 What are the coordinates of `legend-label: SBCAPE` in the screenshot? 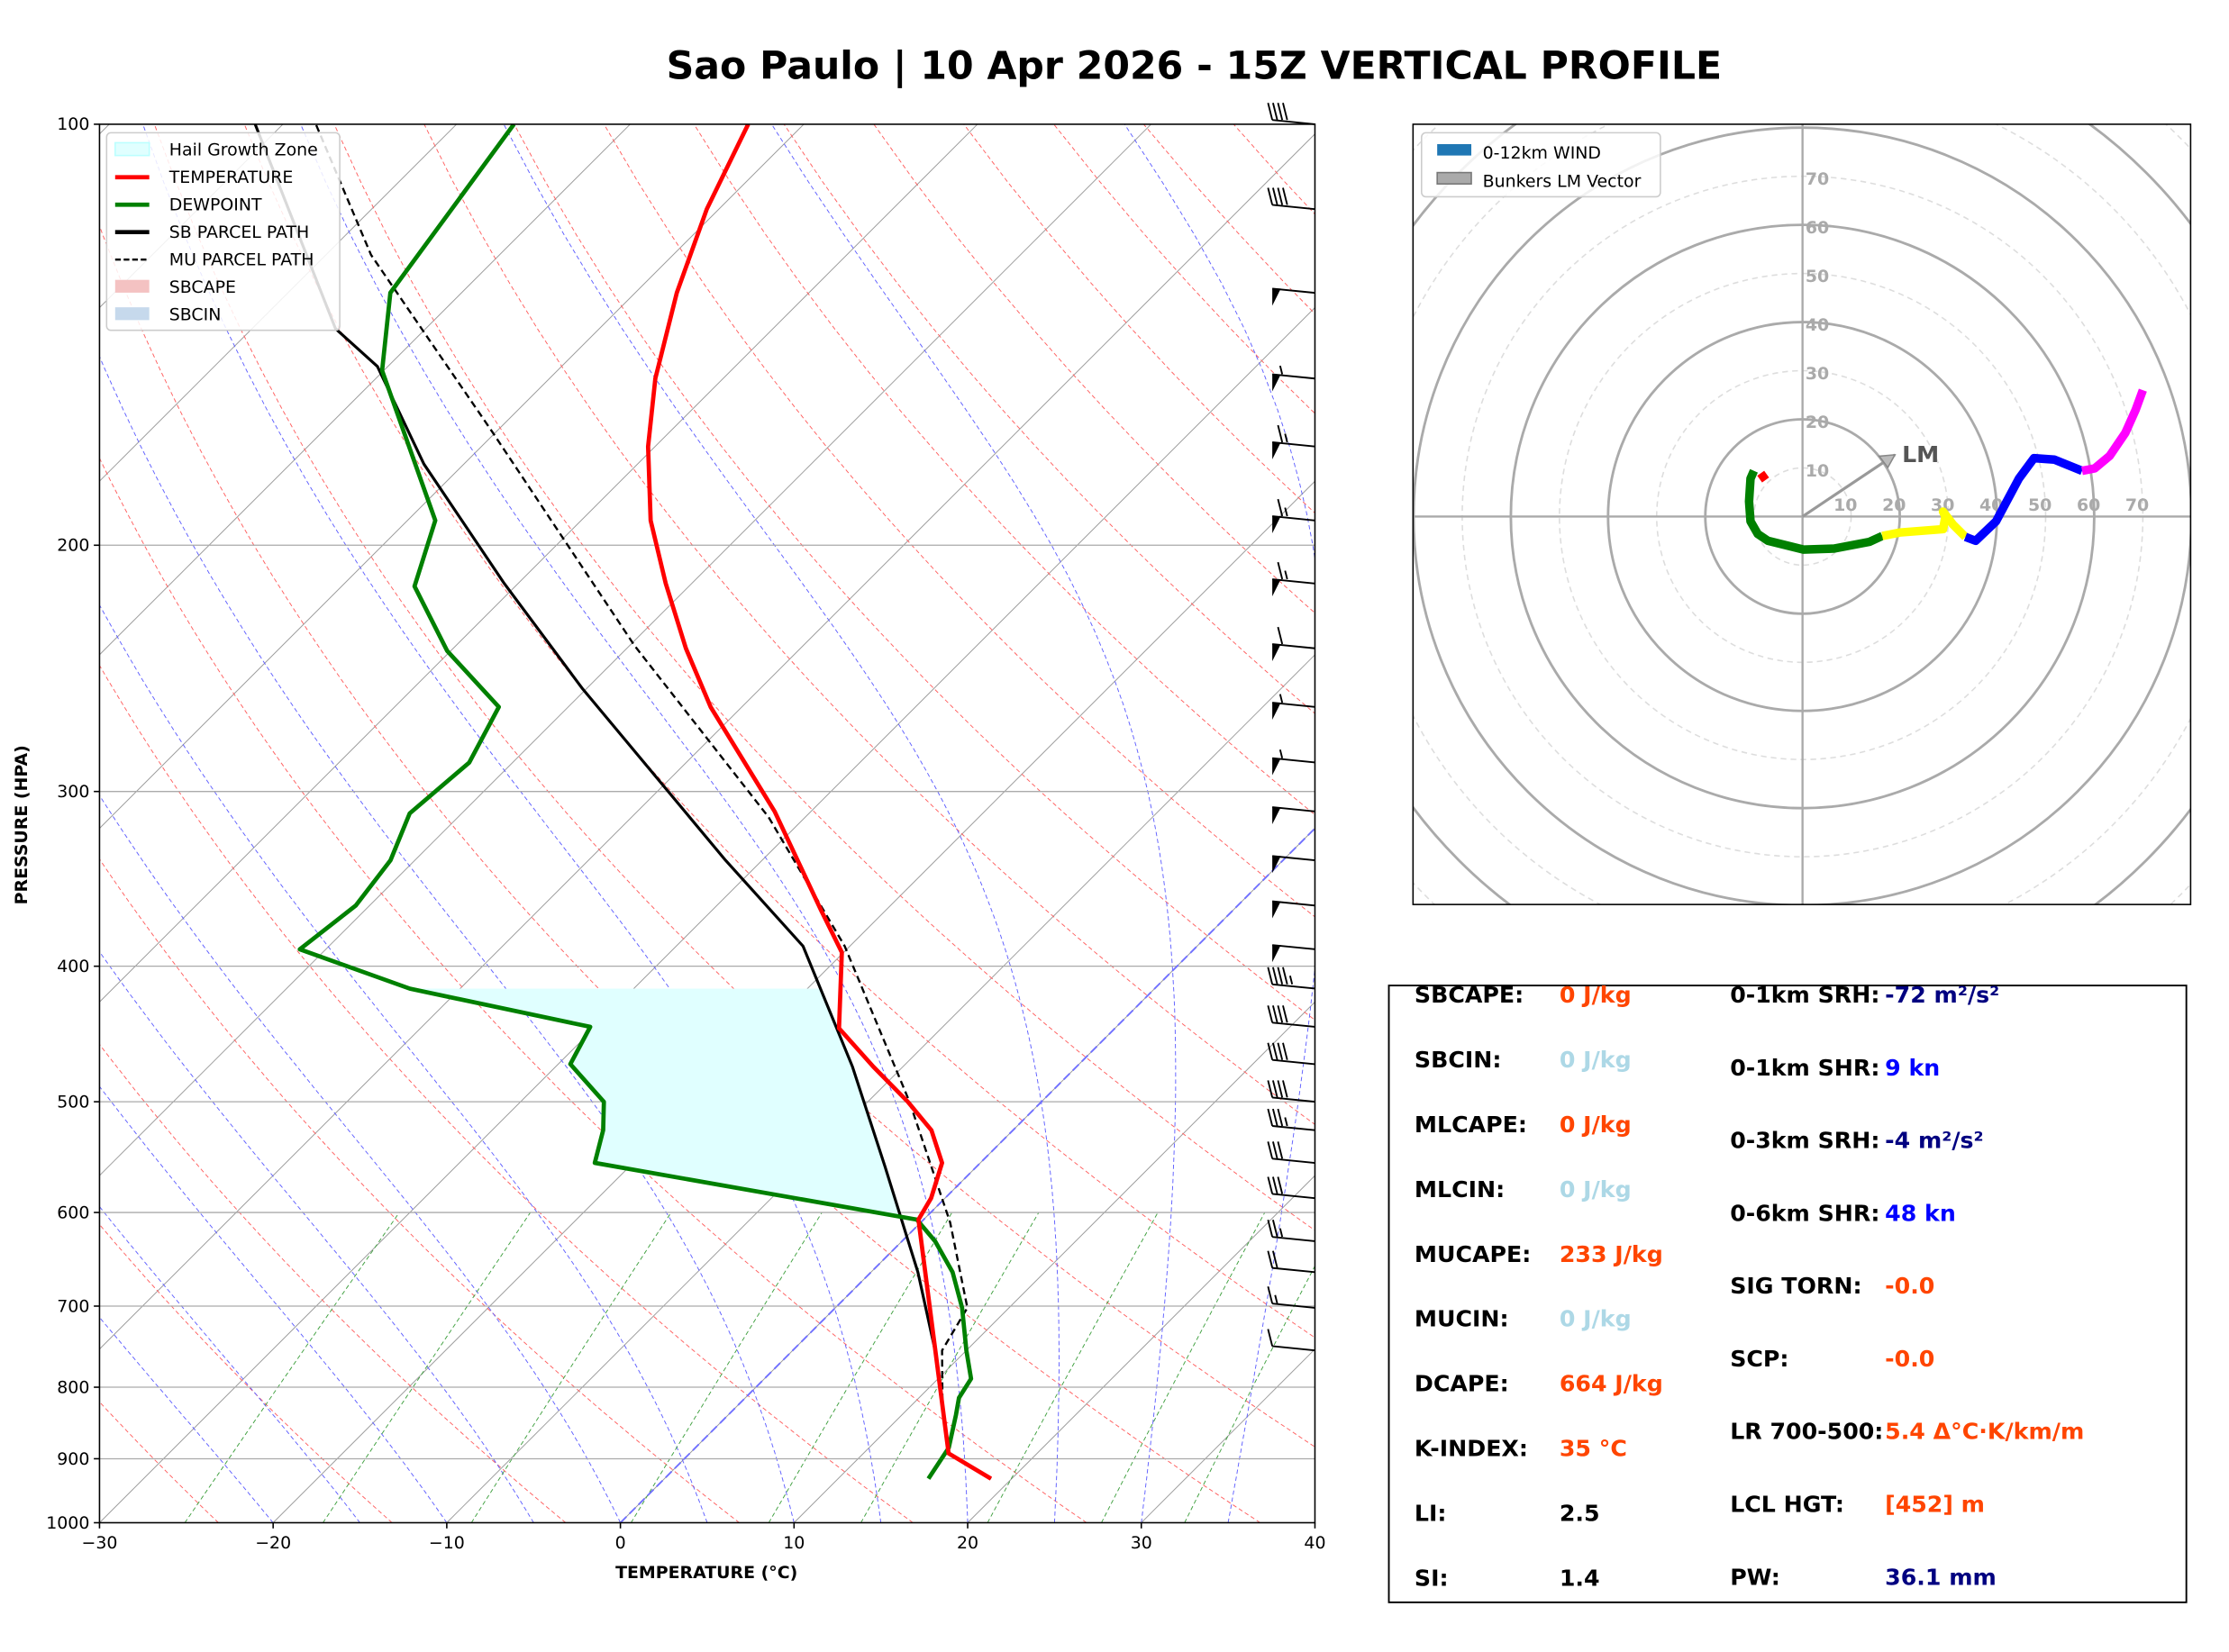 It's located at (202, 287).